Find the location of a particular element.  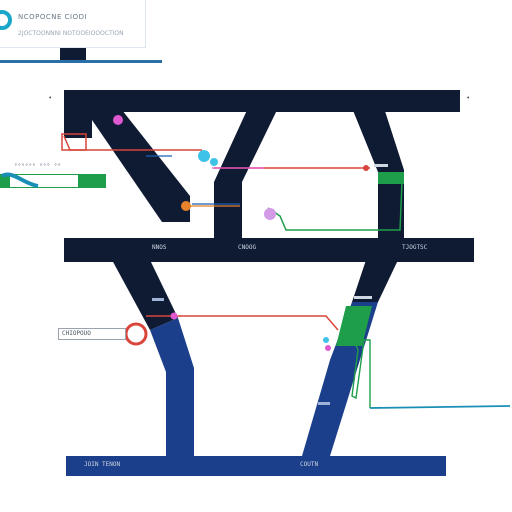

pink-node-mid is located at coordinates (174, 316).